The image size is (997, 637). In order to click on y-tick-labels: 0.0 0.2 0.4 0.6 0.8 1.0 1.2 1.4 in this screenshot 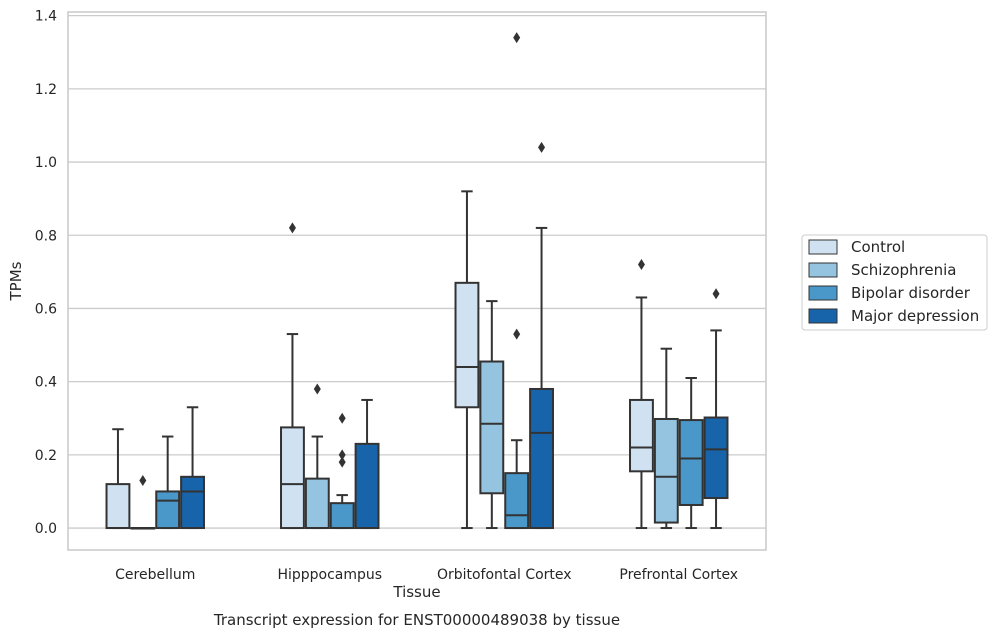, I will do `click(46, 273)`.